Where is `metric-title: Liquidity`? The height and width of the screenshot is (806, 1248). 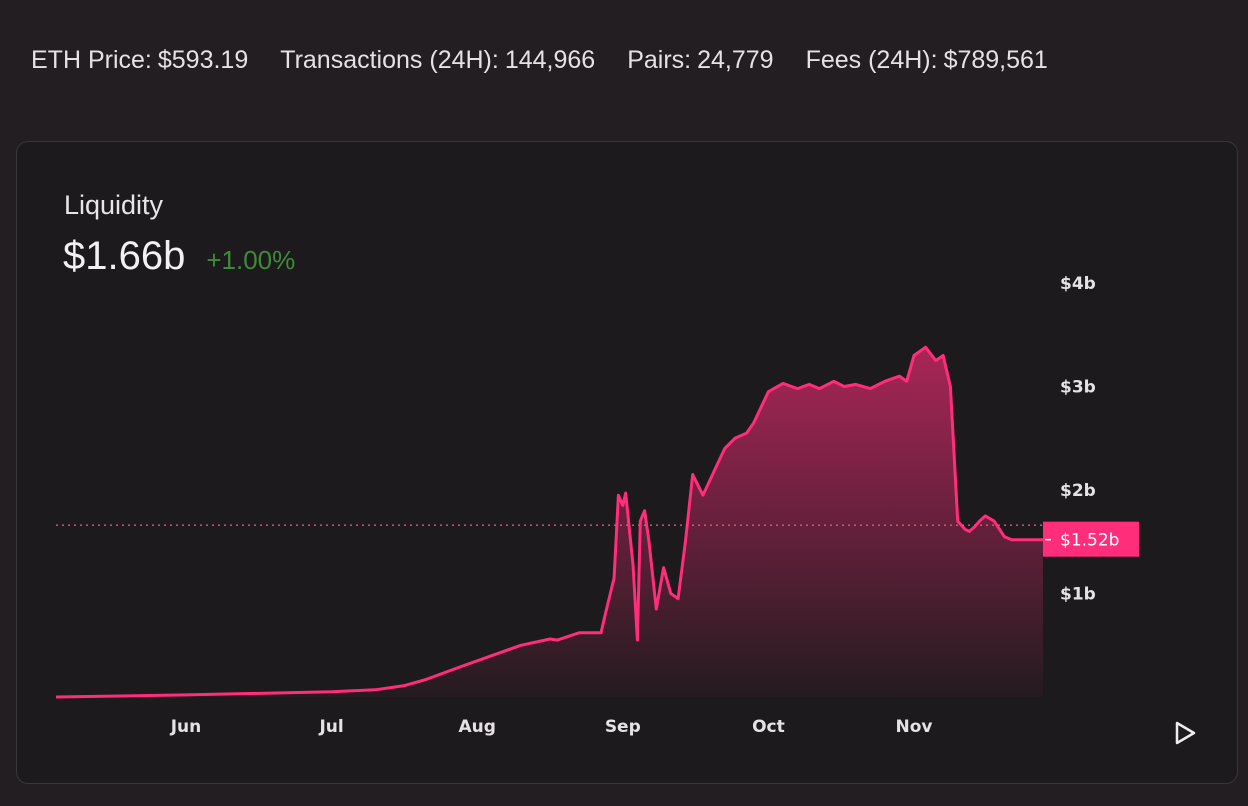 metric-title: Liquidity is located at coordinates (114, 205).